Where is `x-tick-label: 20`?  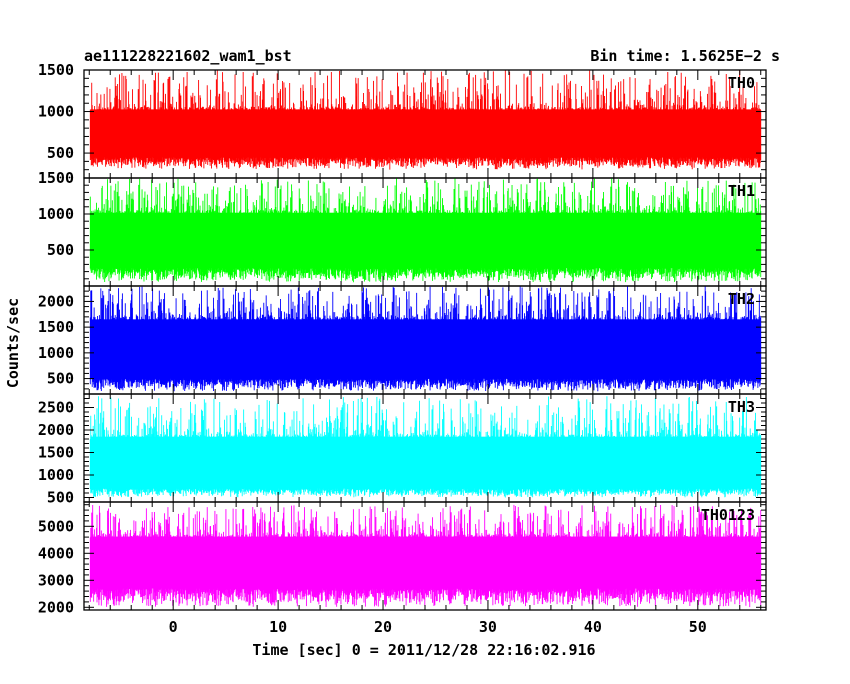 x-tick-label: 20 is located at coordinates (383, 627).